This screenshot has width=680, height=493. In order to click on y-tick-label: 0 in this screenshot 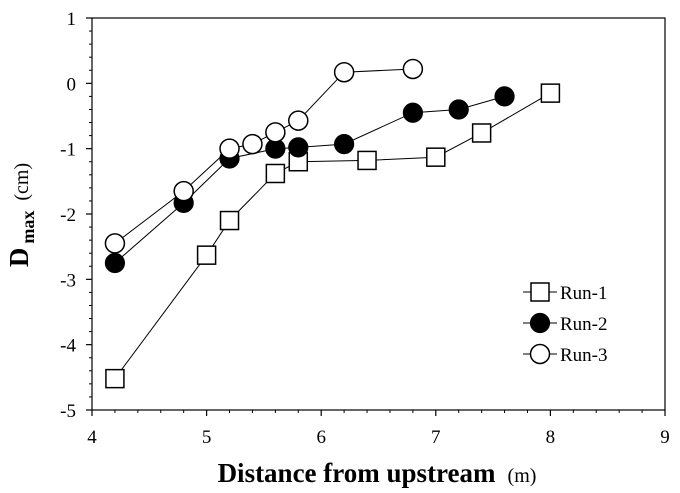, I will do `click(72, 84)`.